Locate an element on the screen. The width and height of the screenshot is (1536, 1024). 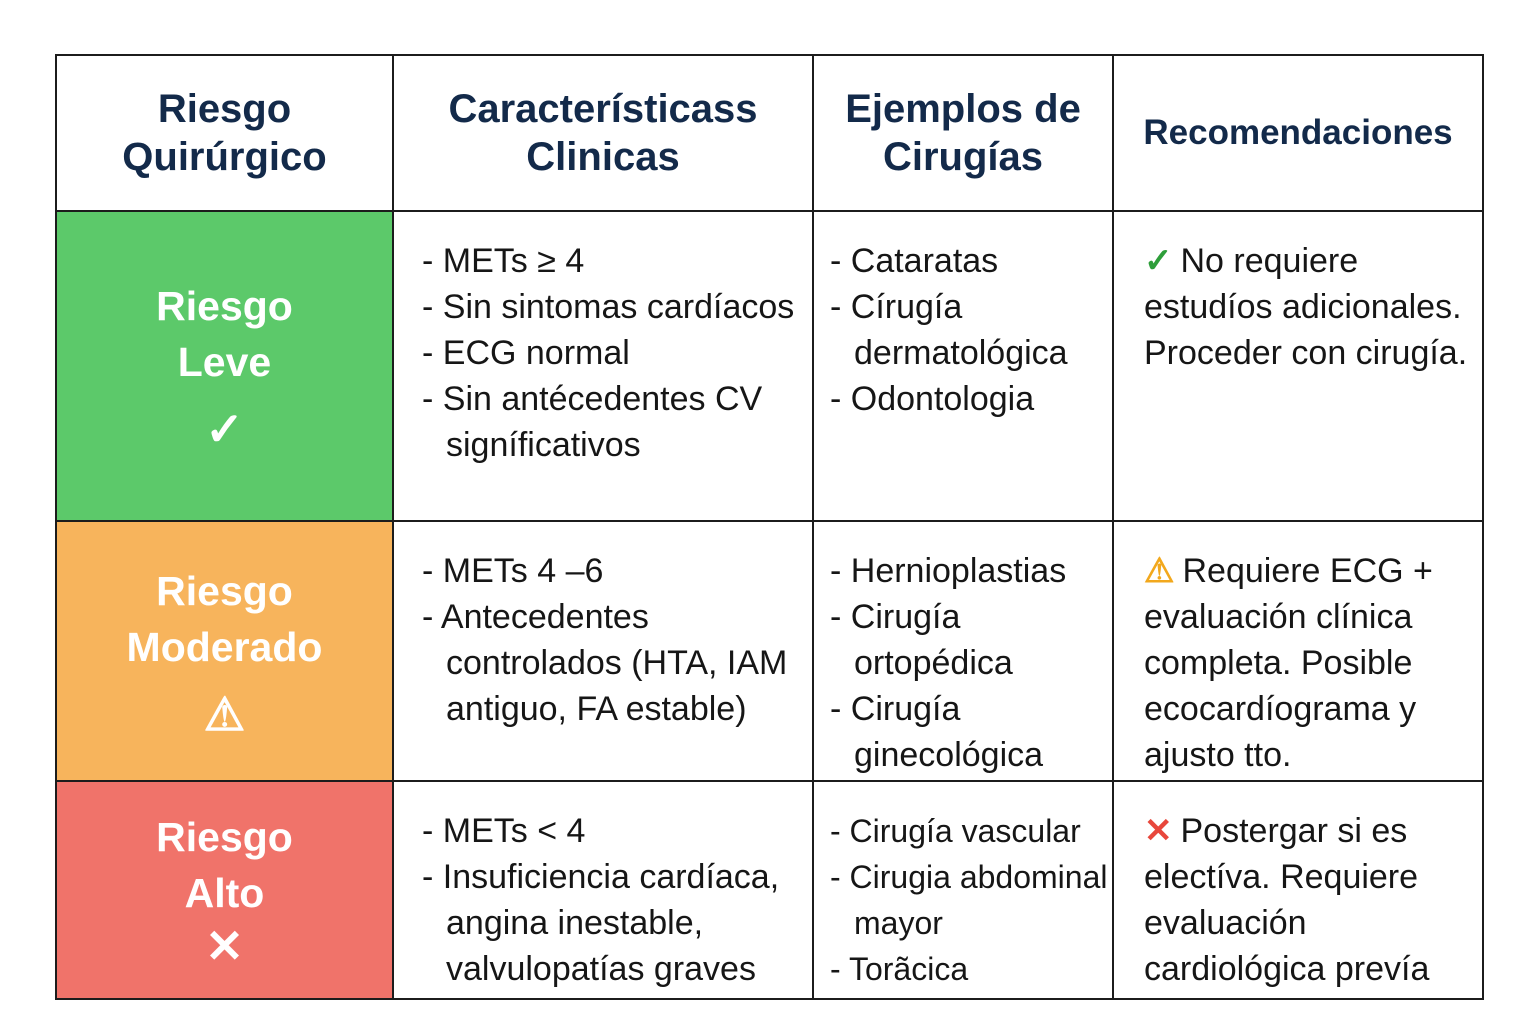
list-item: - METs < 4 is located at coordinates (504, 831).